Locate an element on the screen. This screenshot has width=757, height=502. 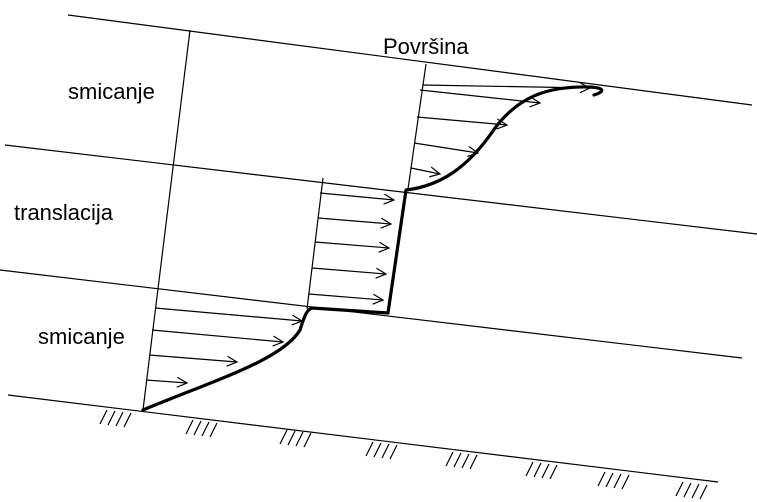
velocity-arrows-top is located at coordinates (500, 129).